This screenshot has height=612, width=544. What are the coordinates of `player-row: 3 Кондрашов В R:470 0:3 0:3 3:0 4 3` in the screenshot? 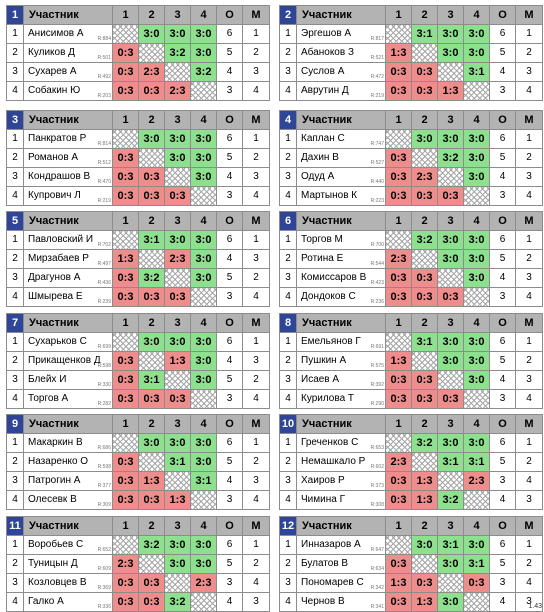 It's located at (138, 177).